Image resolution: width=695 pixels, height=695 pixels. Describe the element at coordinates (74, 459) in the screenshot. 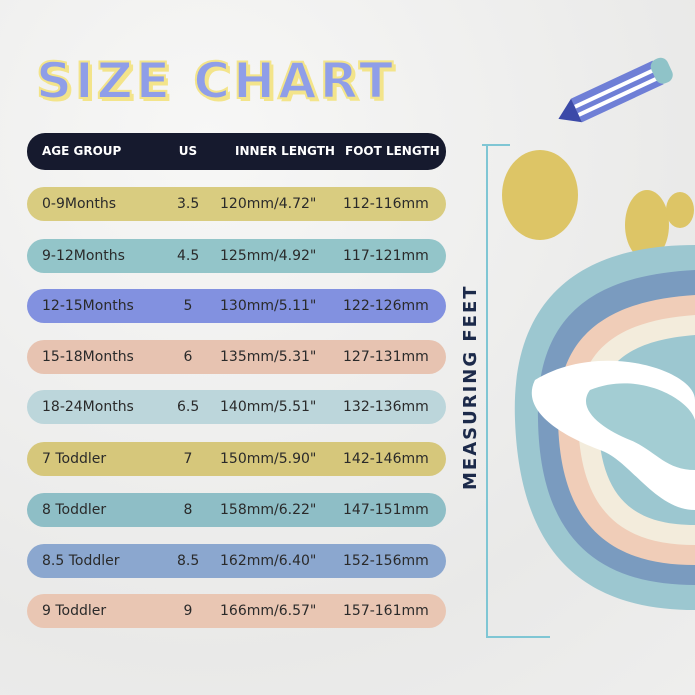

I see `age-group-cell: 7 Toddler` at that location.